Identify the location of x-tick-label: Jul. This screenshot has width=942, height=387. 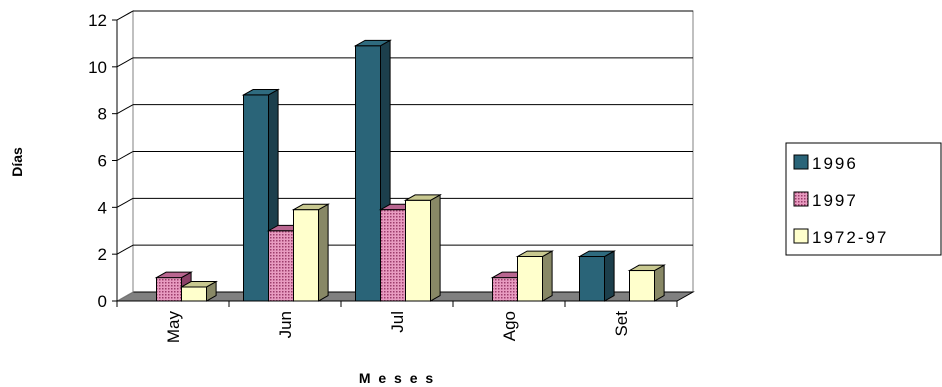
(397, 322).